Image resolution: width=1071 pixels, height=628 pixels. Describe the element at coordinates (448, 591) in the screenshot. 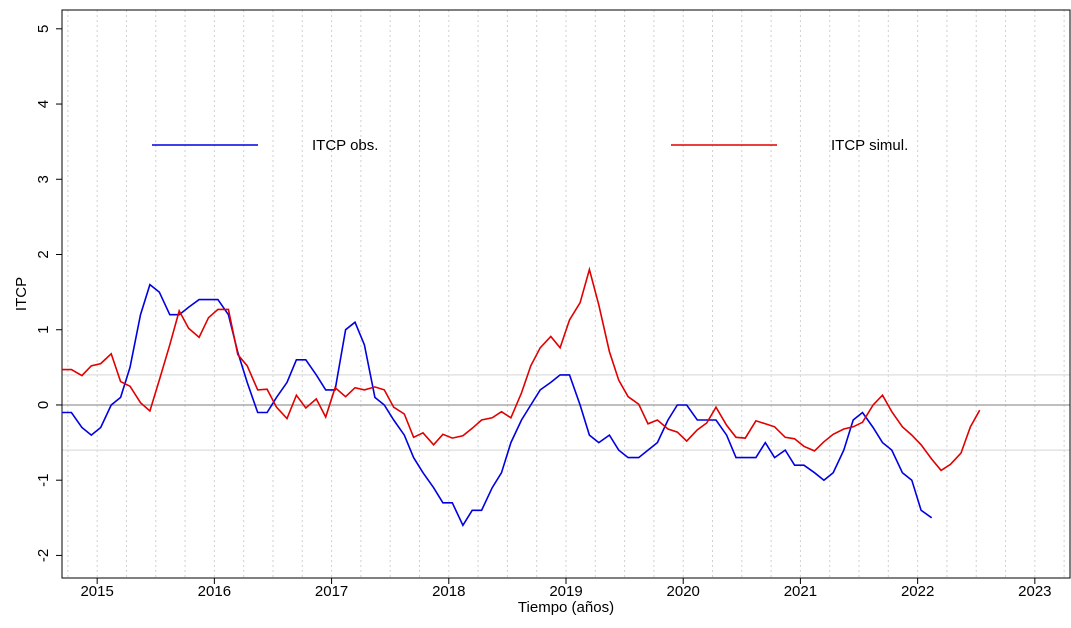

I see `x-tick-label: 2018` at that location.